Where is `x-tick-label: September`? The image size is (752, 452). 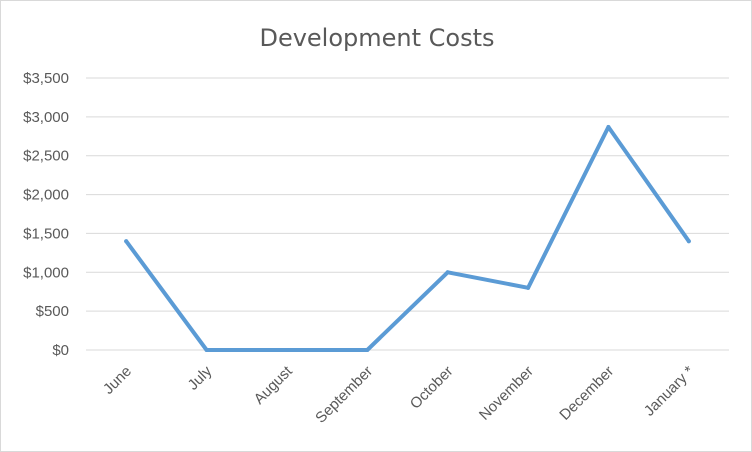 x-tick-label: September is located at coordinates (344, 395).